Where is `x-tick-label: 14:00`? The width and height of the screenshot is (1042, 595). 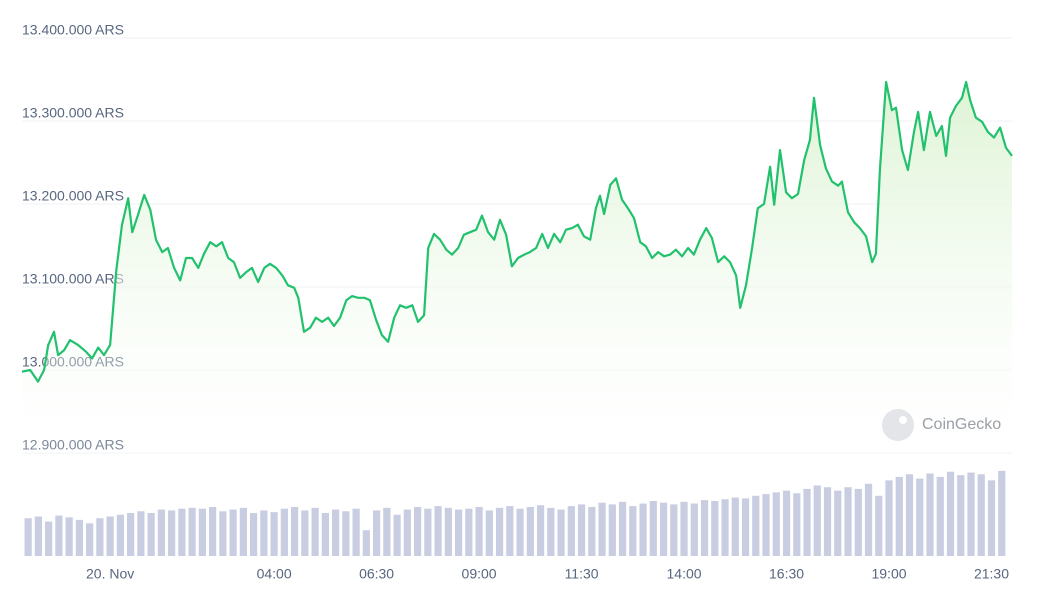
x-tick-label: 14:00 is located at coordinates (684, 574).